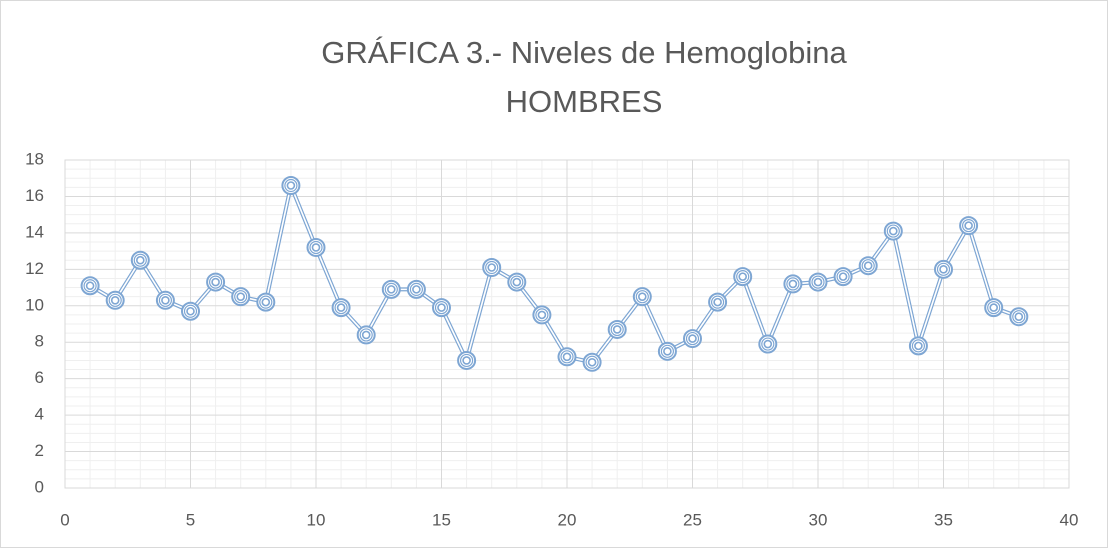 The width and height of the screenshot is (1108, 548). What do you see at coordinates (64, 519) in the screenshot?
I see `x-tick-label: 0` at bounding box center [64, 519].